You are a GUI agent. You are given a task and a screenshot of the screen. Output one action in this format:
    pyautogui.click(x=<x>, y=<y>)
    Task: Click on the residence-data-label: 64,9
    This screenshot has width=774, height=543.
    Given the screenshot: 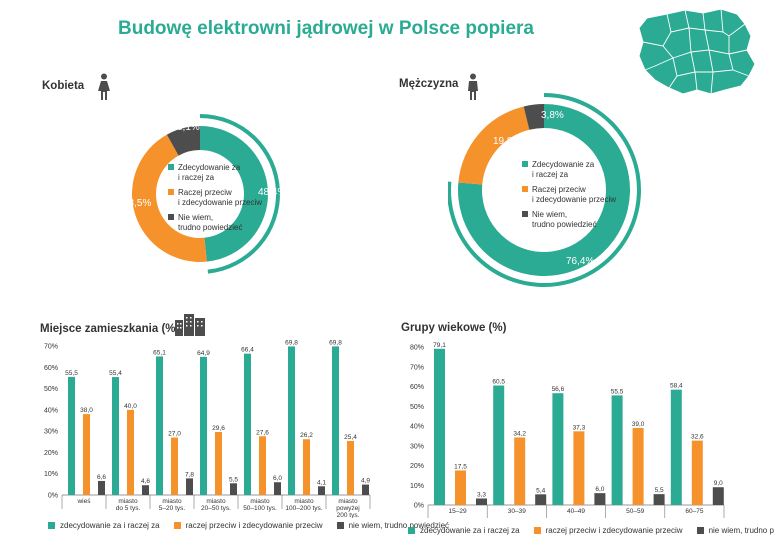 What is the action you would take?
    pyautogui.click(x=203, y=353)
    